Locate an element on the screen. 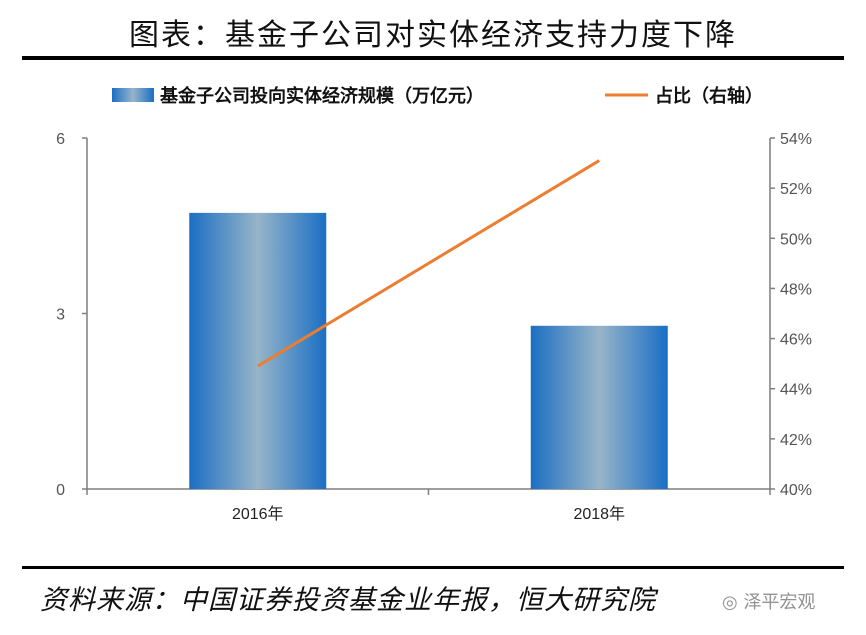  chart-title: 图表：基金子公司对实体经济支持力度下降 is located at coordinates (433, 35).